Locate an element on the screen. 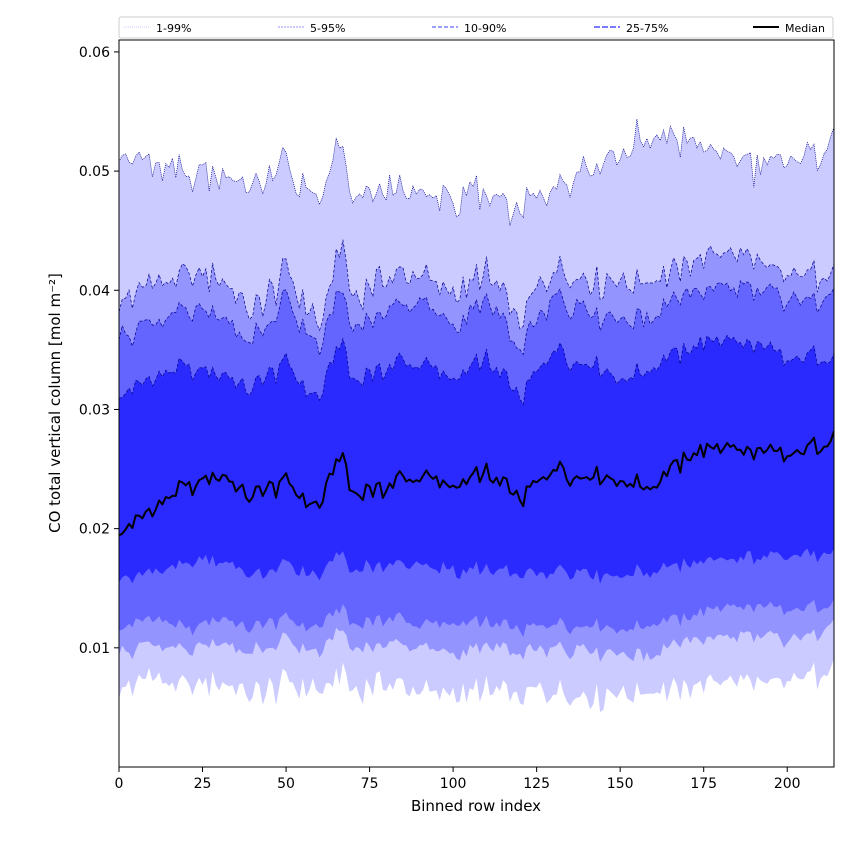 This screenshot has height=850, width=850. band-1-99-upper-edge is located at coordinates (476, 172).